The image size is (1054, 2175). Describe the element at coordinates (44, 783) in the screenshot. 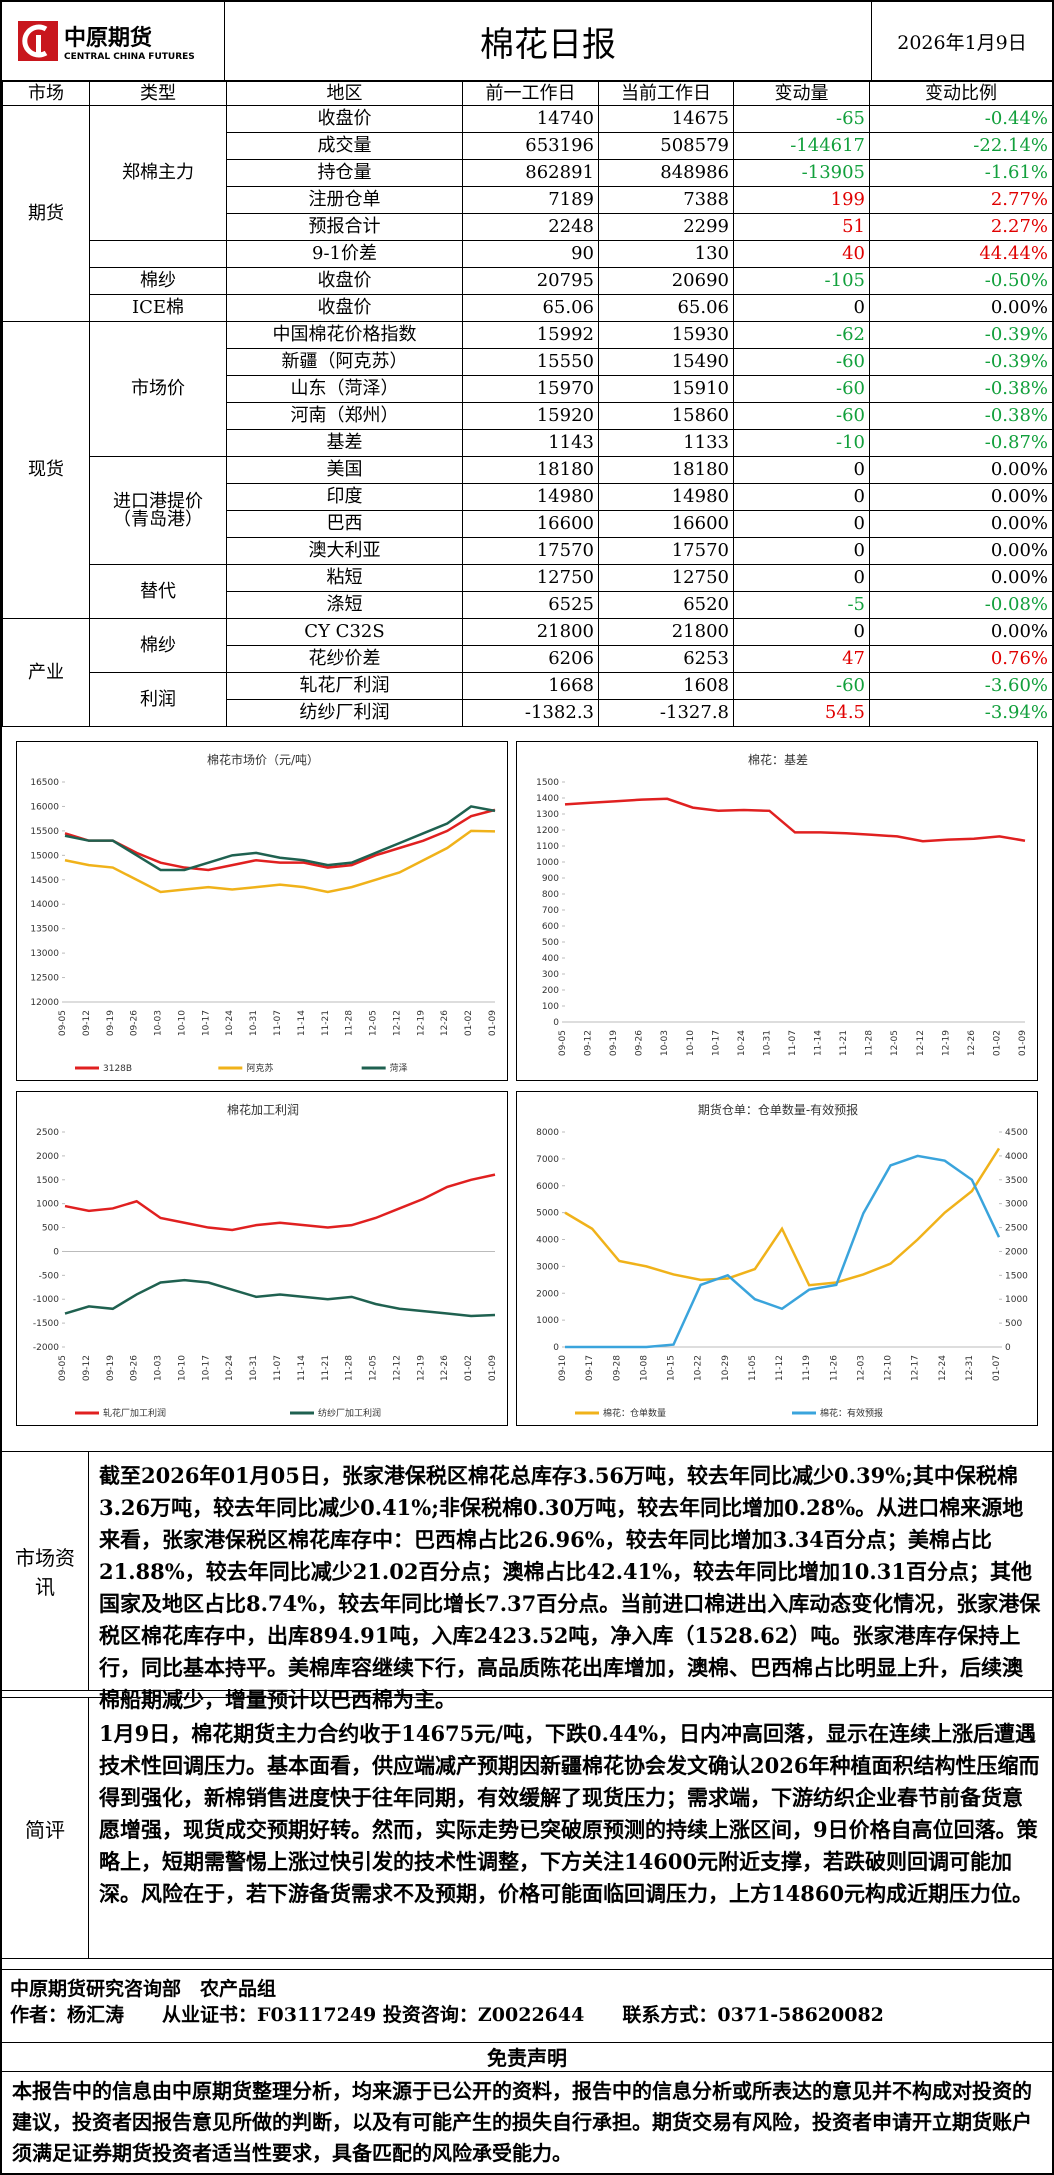

I see `y-tick-label: 16500` at that location.